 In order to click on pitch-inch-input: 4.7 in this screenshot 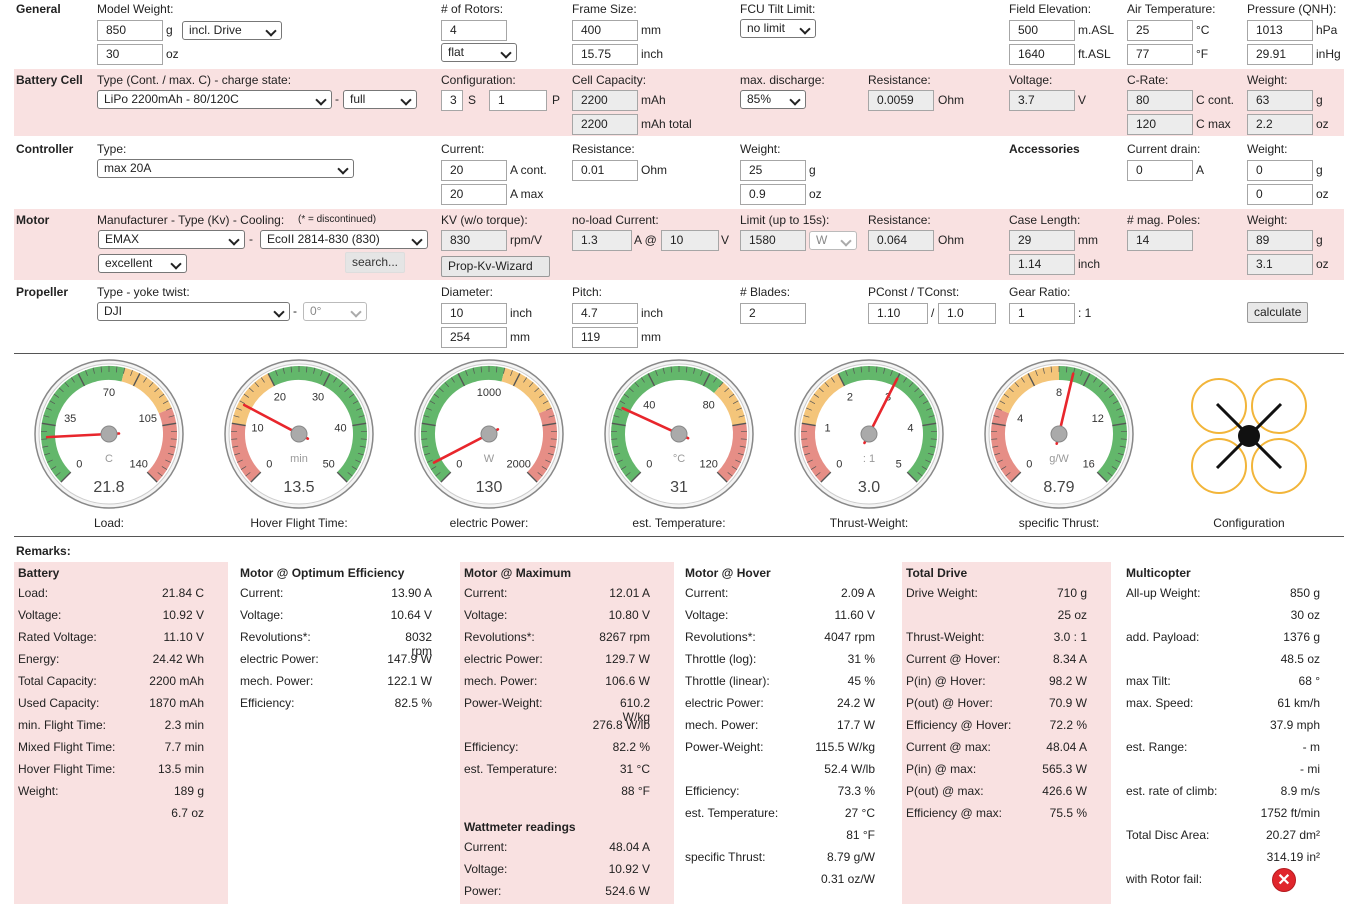, I will do `click(605, 313)`.